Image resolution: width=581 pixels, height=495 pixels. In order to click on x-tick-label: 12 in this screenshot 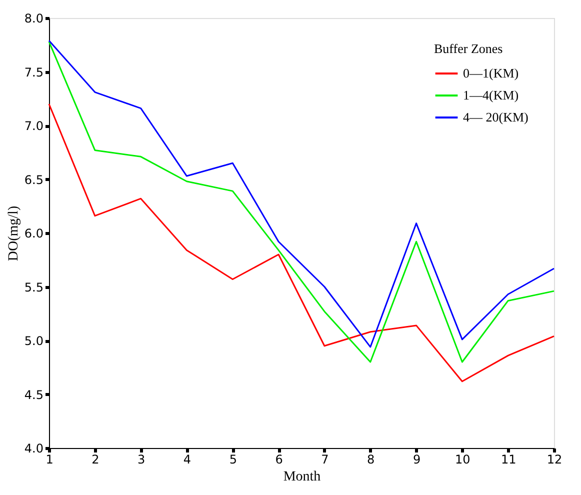, I will do `click(554, 459)`.